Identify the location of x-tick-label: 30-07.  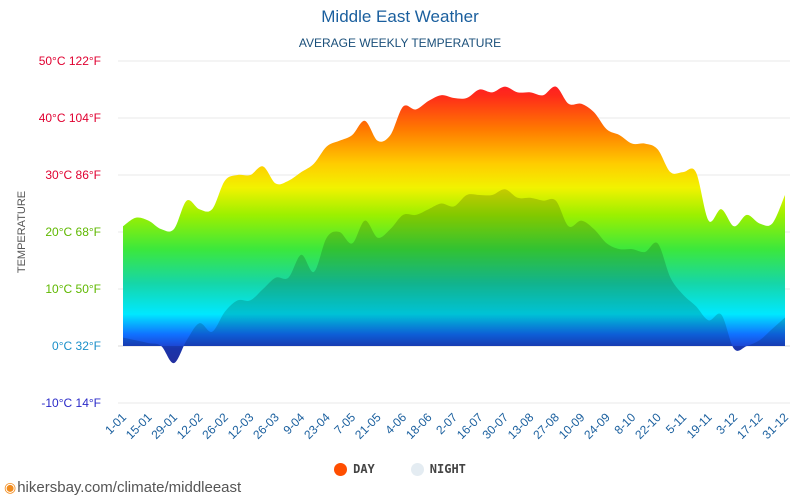
(495, 426).